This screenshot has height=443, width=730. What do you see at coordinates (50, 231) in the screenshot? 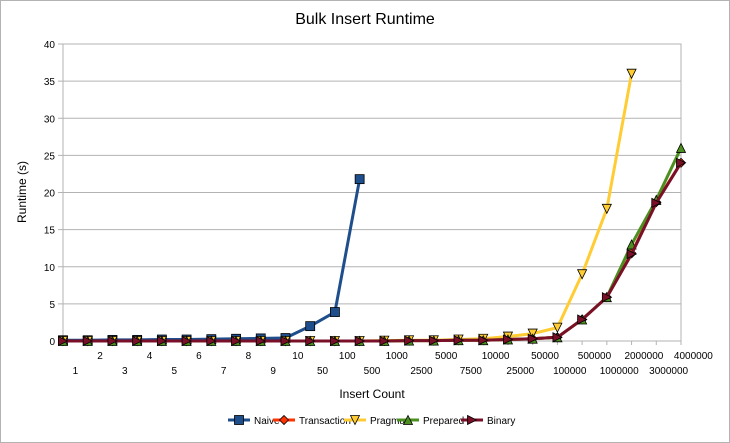
I see `y-tick-label: 15` at bounding box center [50, 231].